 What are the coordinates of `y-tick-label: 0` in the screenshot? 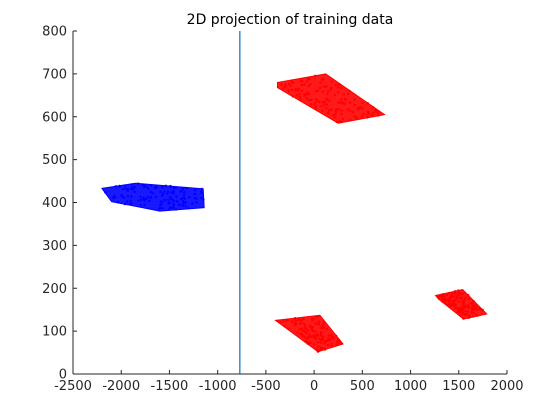 It's located at (63, 375).